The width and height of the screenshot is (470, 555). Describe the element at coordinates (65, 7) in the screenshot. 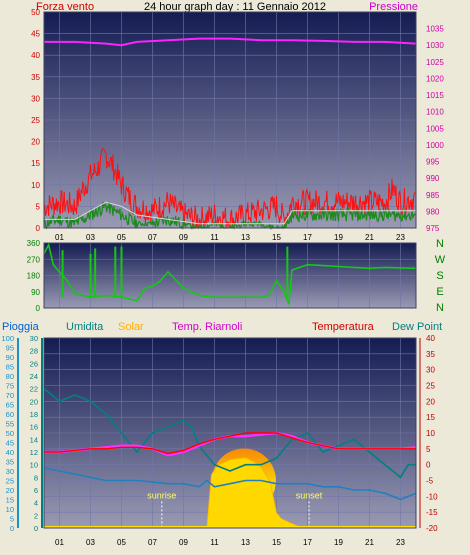

I see `left-axis-label-wind: Forza vento` at that location.